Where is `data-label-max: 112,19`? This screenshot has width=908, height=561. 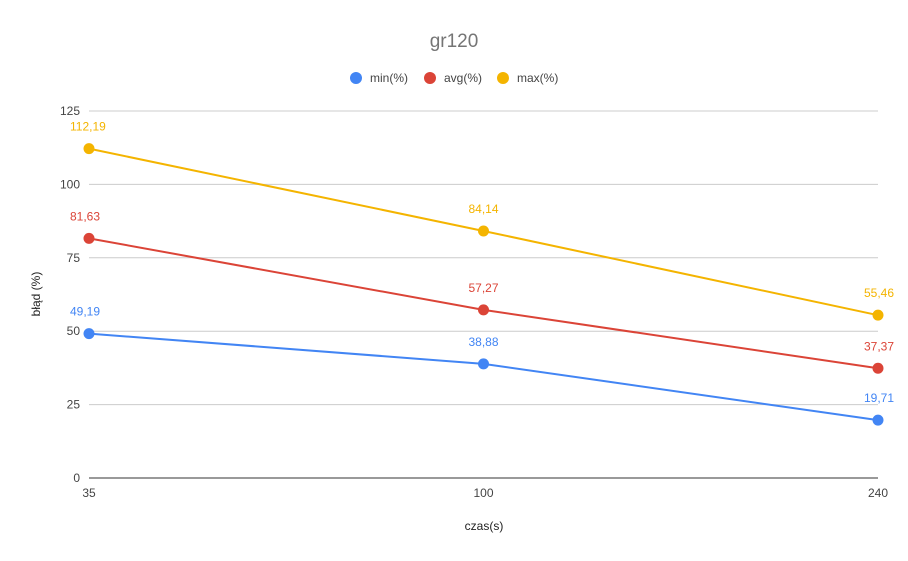
data-label-max: 112,19 is located at coordinates (88, 127).